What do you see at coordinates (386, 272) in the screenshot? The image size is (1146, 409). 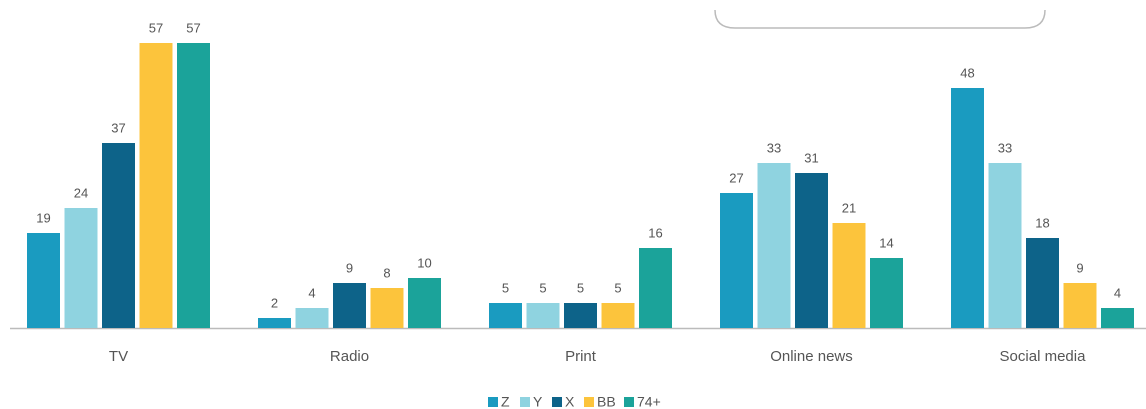 I see `value-label: 8` at bounding box center [386, 272].